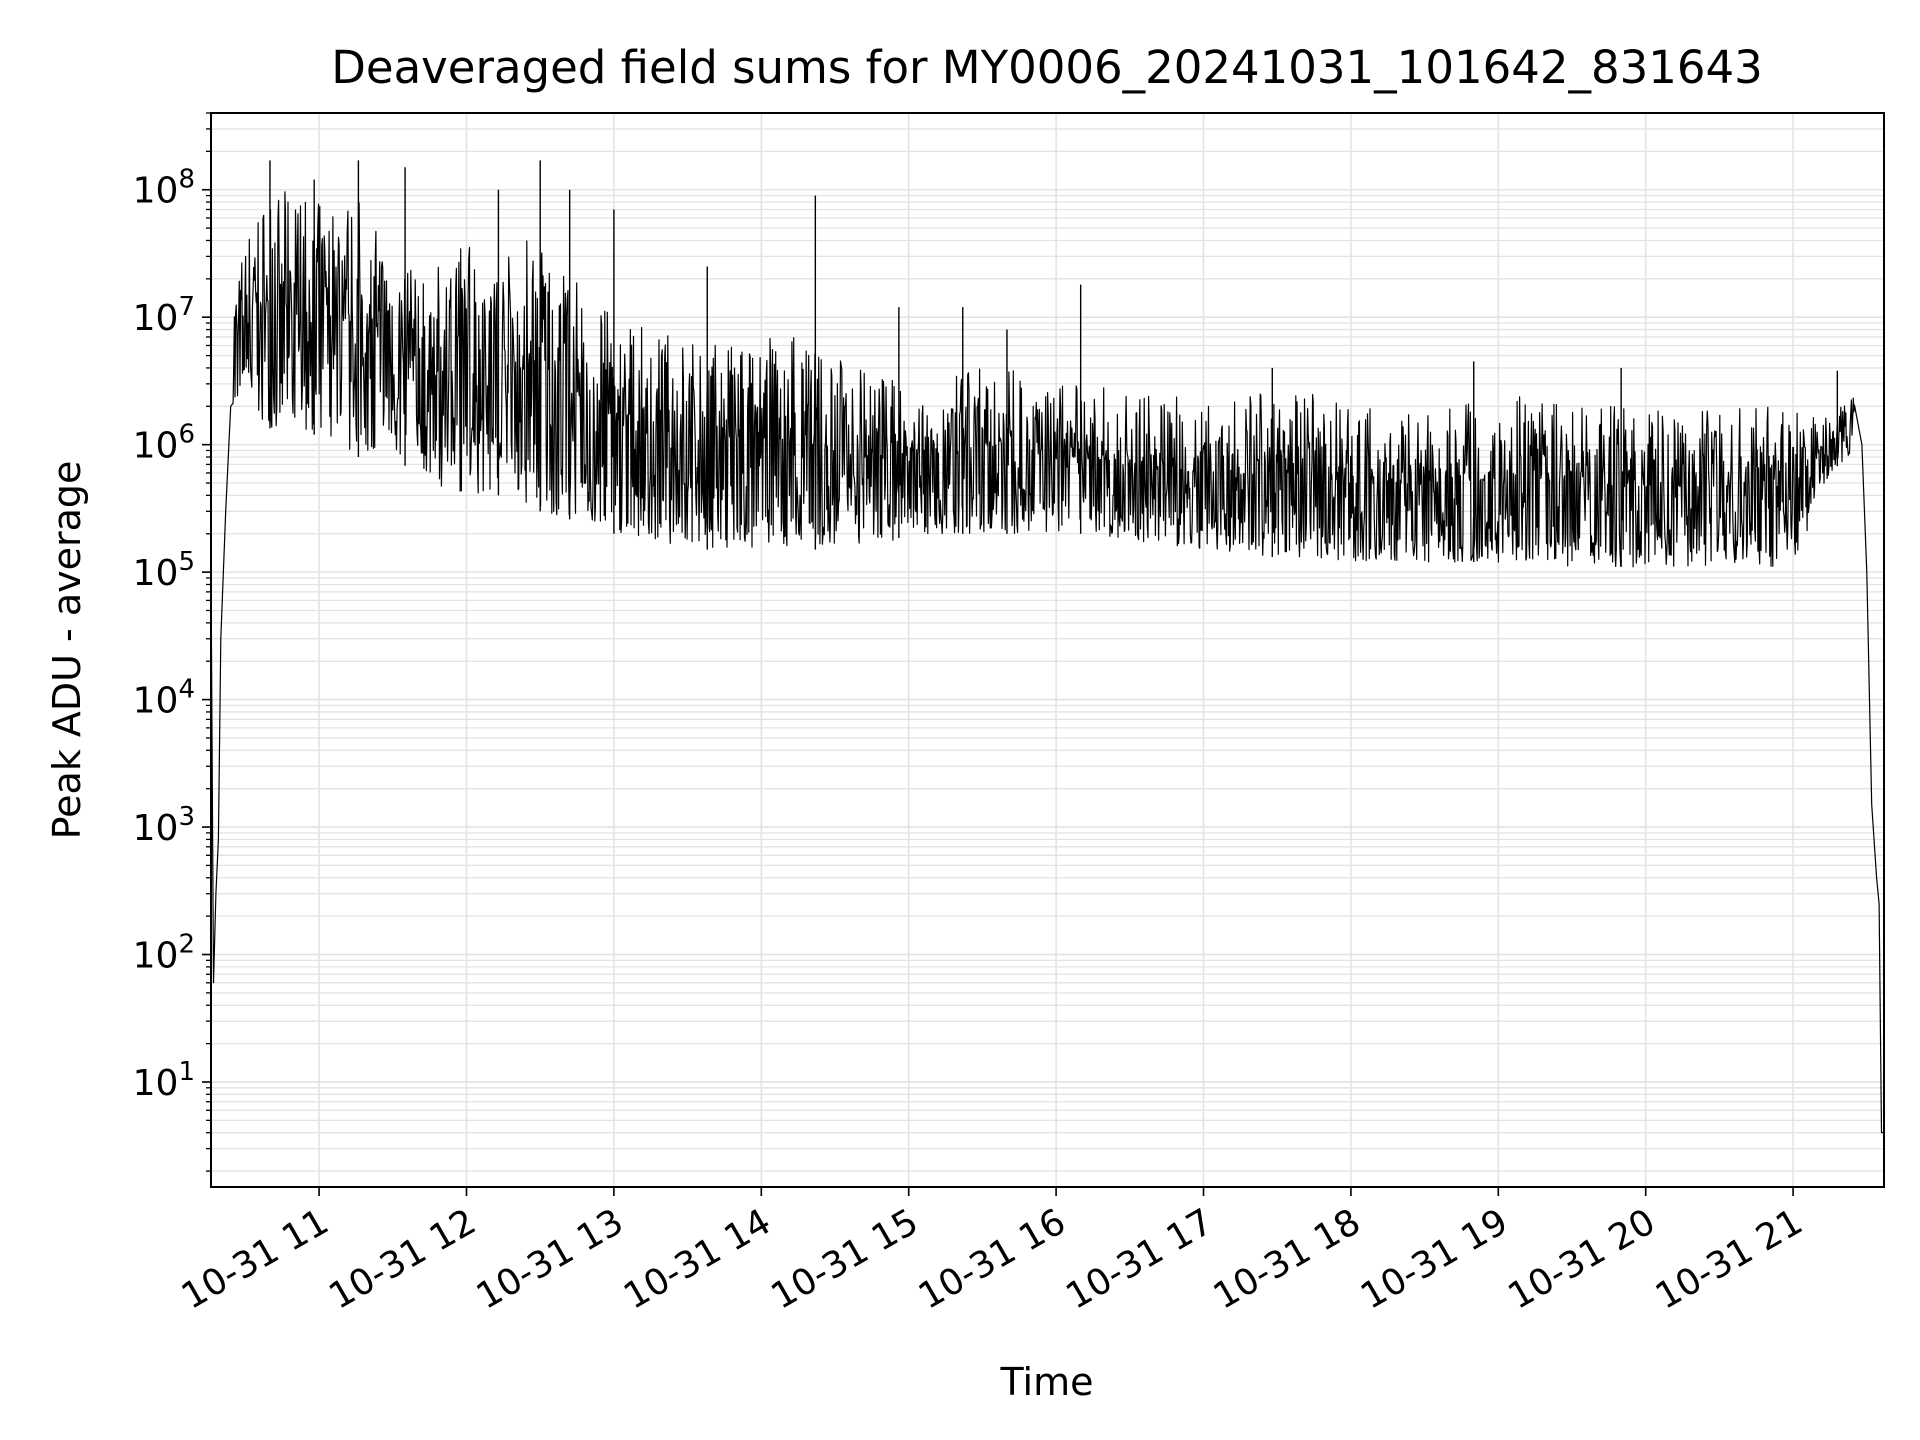  I want to click on y-tick-label: 10¹, so click(164, 1080).